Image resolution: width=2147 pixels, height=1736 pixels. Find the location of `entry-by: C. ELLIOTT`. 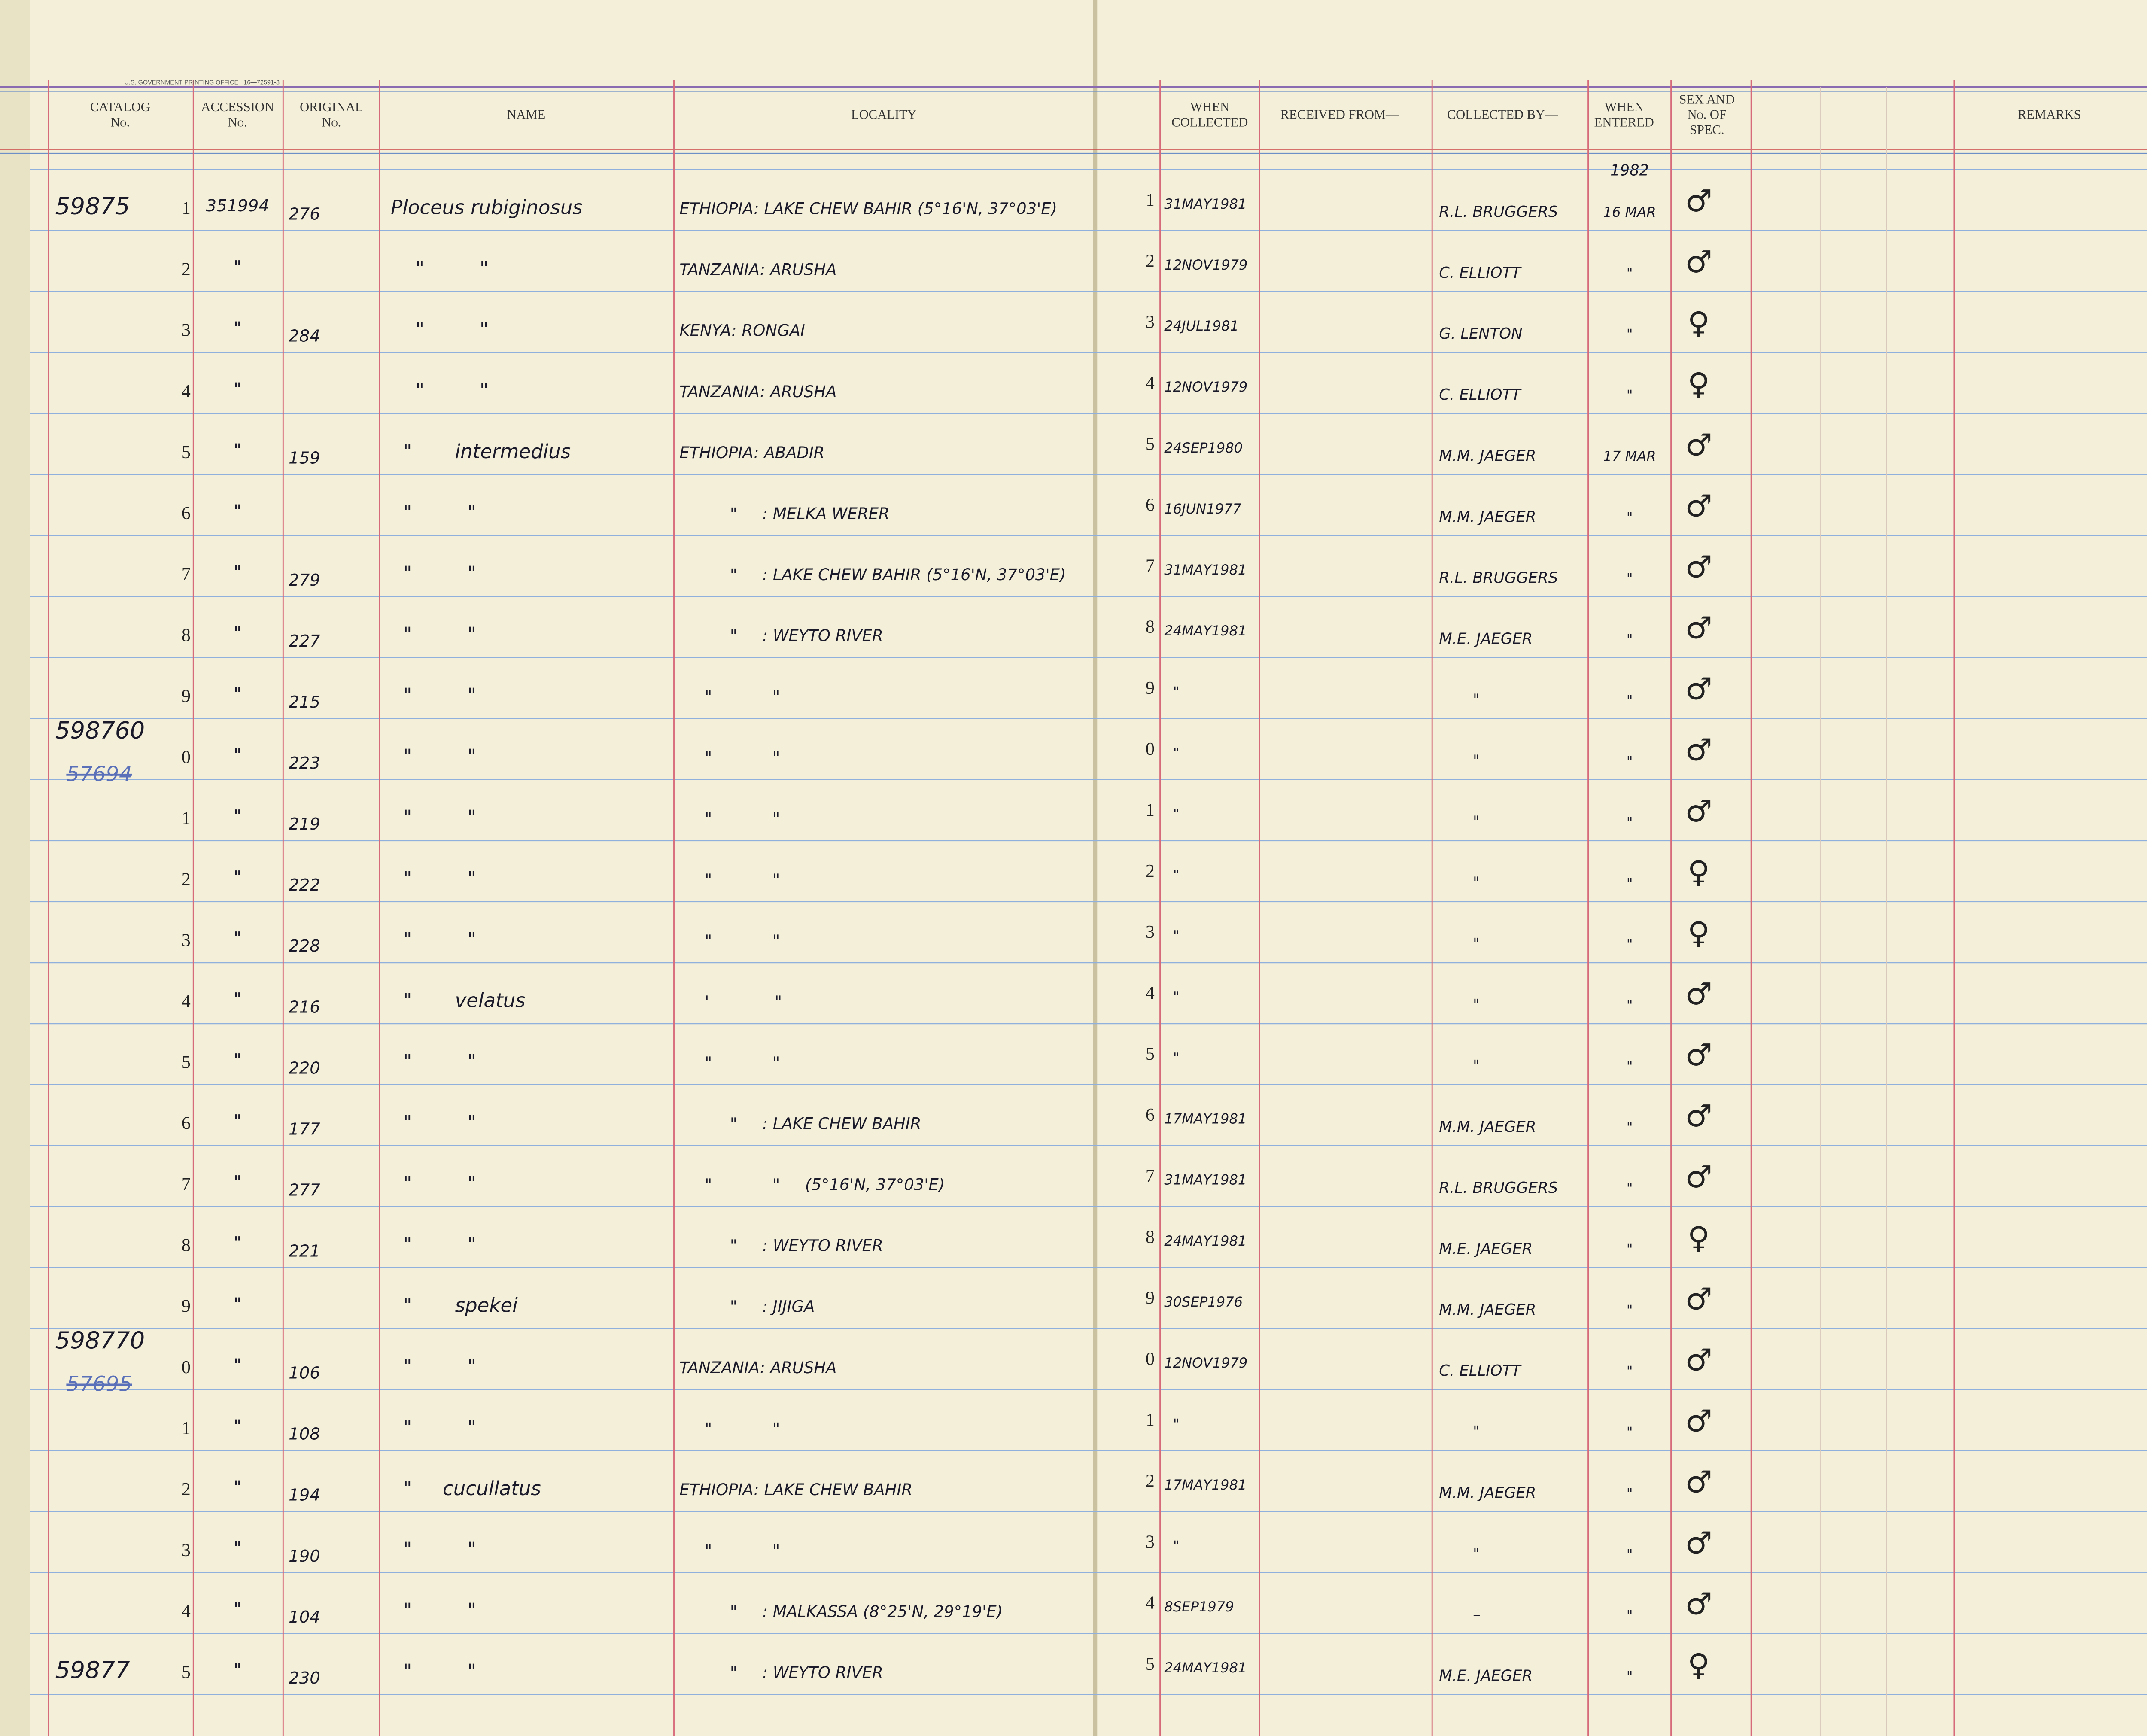

entry-by: C. ELLIOTT is located at coordinates (1480, 395).